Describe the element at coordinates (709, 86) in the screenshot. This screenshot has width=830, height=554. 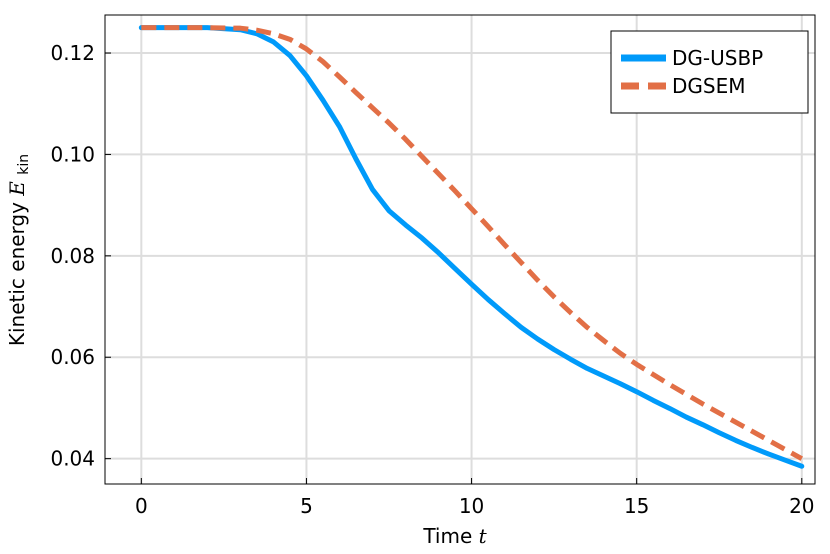
I see `legend-label-dgsem: DGSEM` at that location.